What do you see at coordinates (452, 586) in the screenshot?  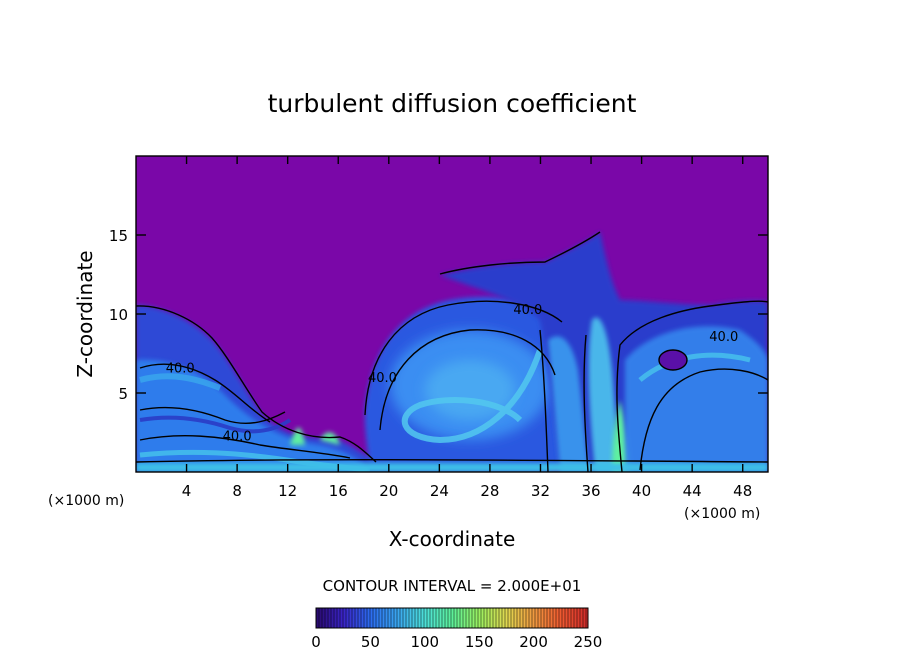 I see `contour-interval-text: CONTOUR INTERVAL = 2.000E+01` at bounding box center [452, 586].